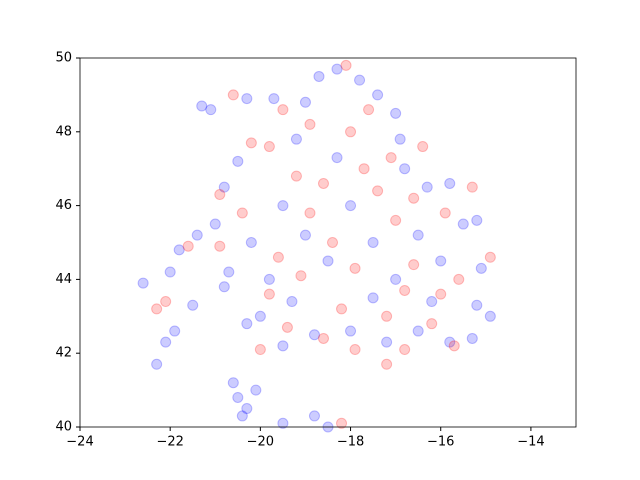 This screenshot has height=480, width=640. What do you see at coordinates (63, 131) in the screenshot?
I see `y-tick-label: 48` at bounding box center [63, 131].